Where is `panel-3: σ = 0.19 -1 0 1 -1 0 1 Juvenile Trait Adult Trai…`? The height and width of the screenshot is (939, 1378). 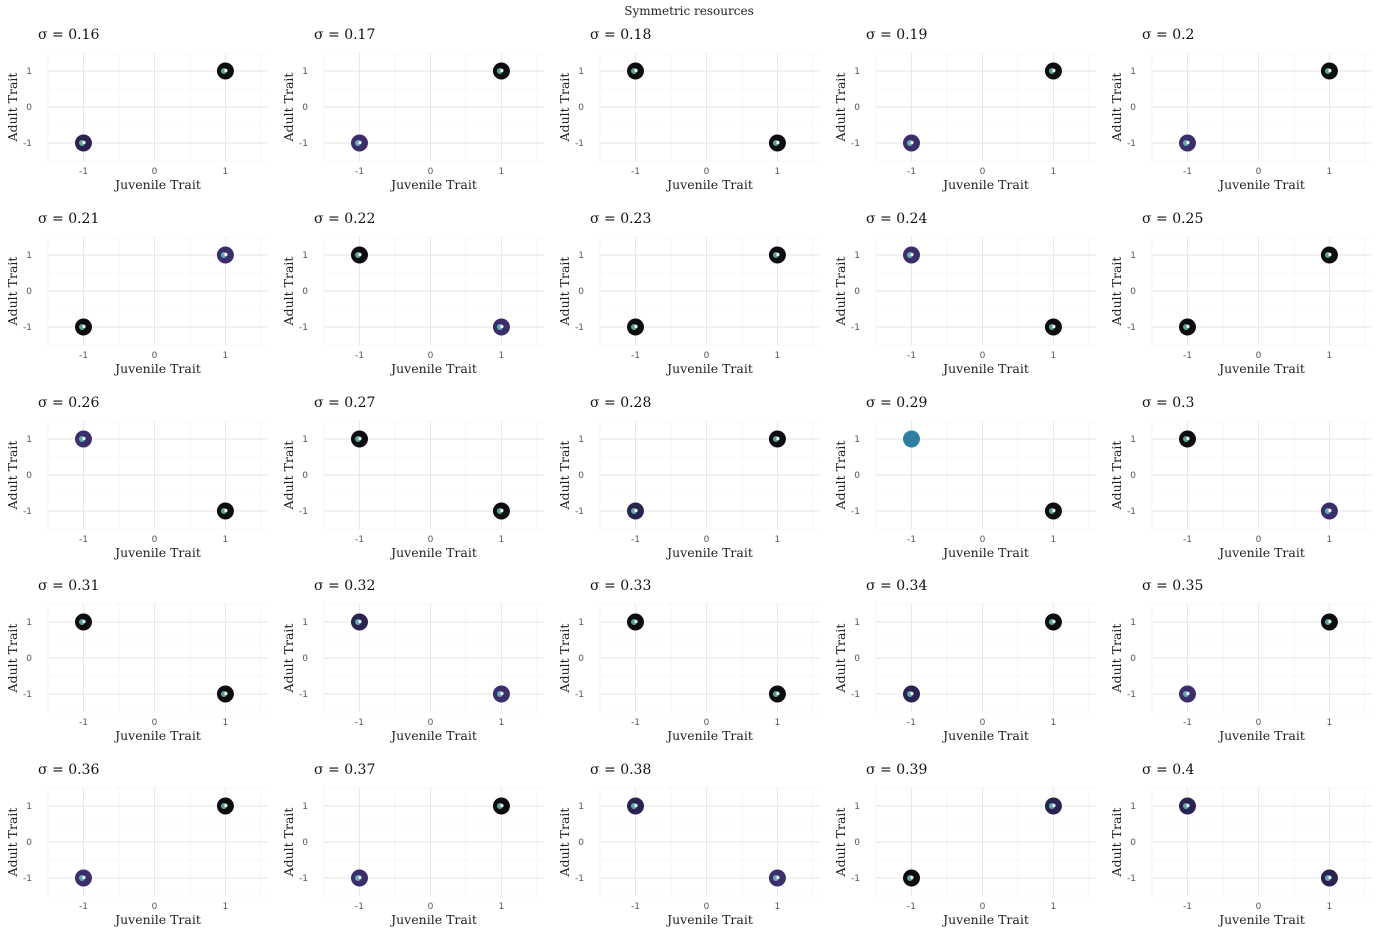 panel-3: σ = 0.19 -1 0 1 -1 0 1 Juvenile Trait Adult Trai… is located at coordinates (964, 109).